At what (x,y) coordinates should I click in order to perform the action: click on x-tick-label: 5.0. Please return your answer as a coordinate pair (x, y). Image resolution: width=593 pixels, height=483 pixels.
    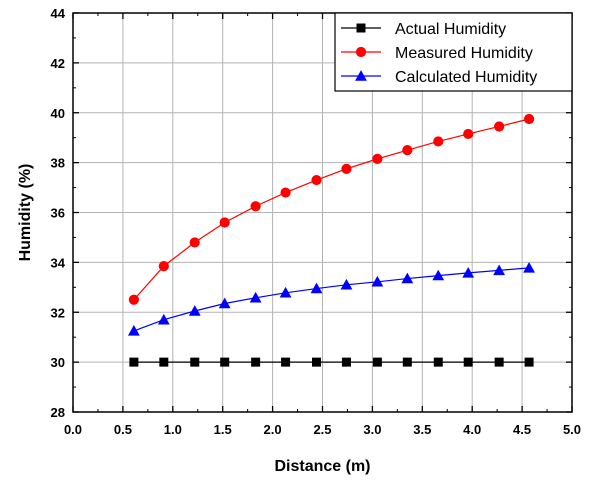
    Looking at the image, I should click on (572, 429).